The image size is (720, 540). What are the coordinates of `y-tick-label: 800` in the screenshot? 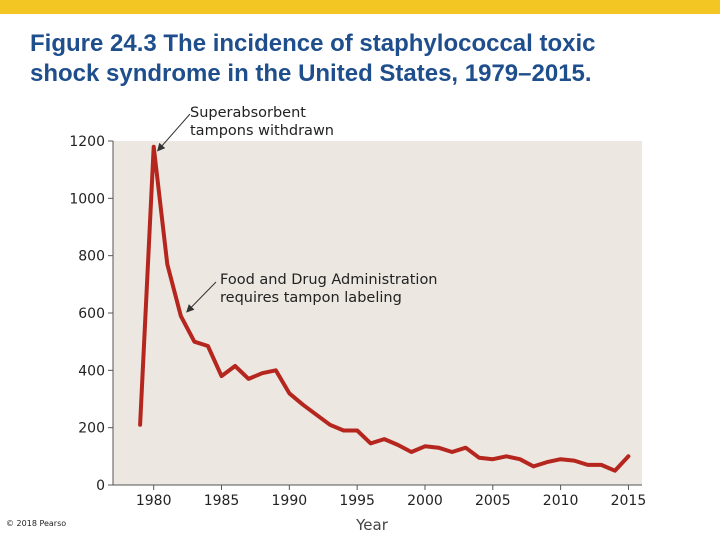 It's located at (91, 257).